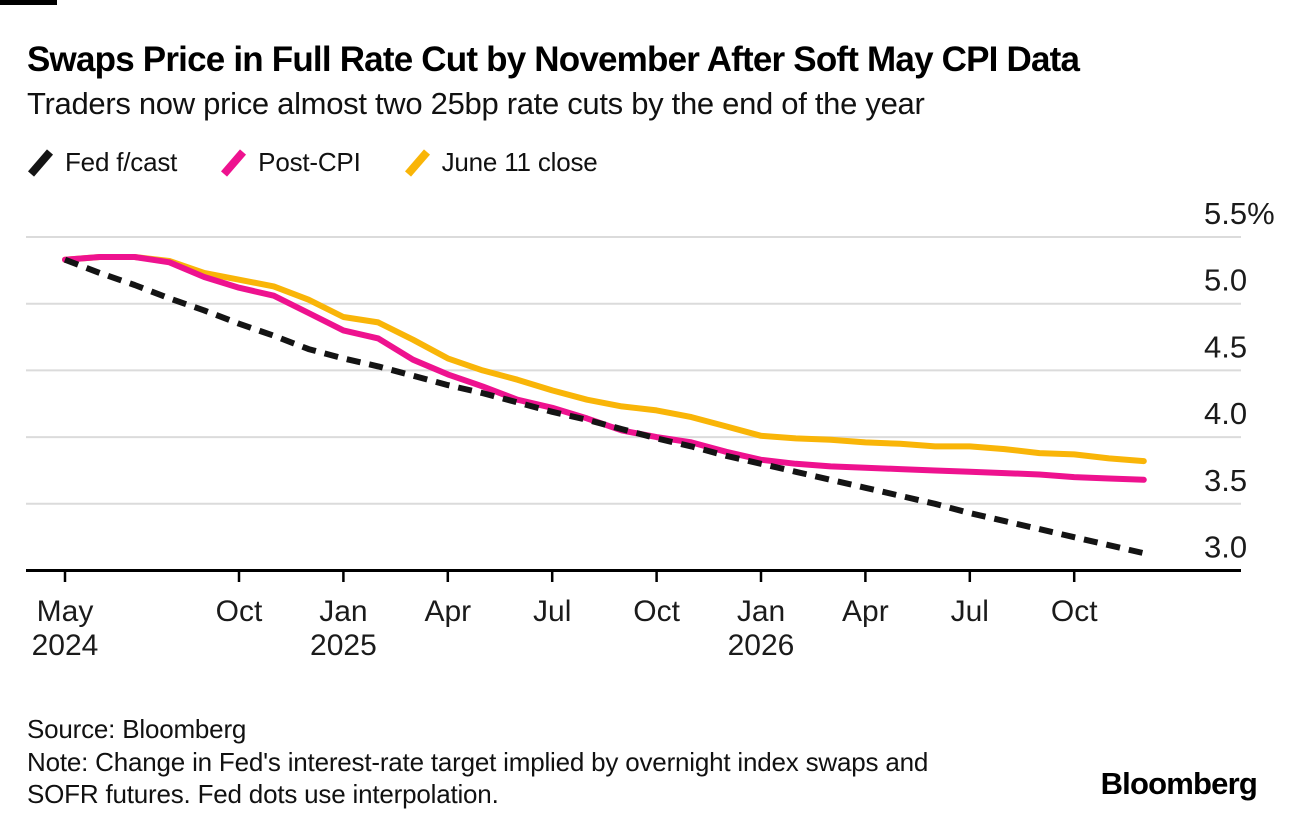 Image resolution: width=1296 pixels, height=828 pixels. What do you see at coordinates (65, 645) in the screenshot?
I see `x-axis-year-label: 2024` at bounding box center [65, 645].